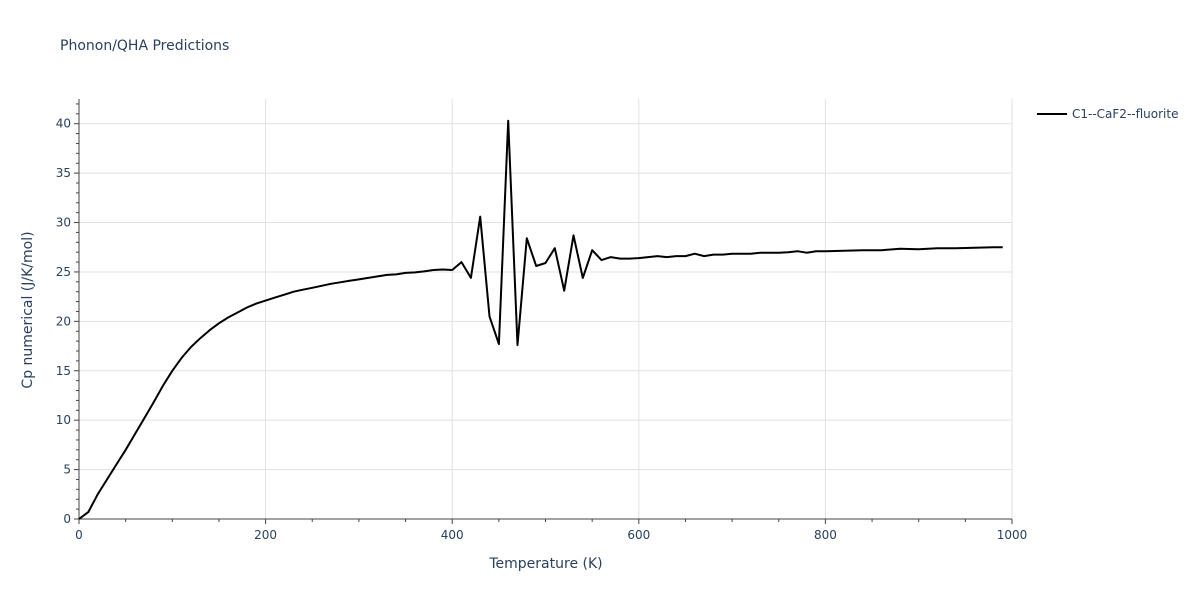 The height and width of the screenshot is (600, 1200). I want to click on x-tick-label: 400, so click(452, 535).